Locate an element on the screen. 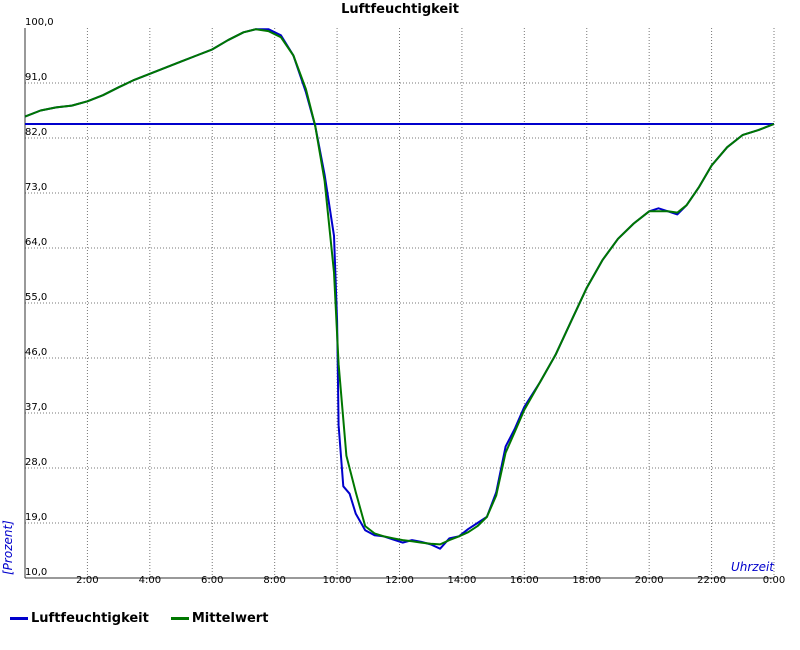 The width and height of the screenshot is (800, 650). y-tick-label: 55,0 is located at coordinates (36, 297).